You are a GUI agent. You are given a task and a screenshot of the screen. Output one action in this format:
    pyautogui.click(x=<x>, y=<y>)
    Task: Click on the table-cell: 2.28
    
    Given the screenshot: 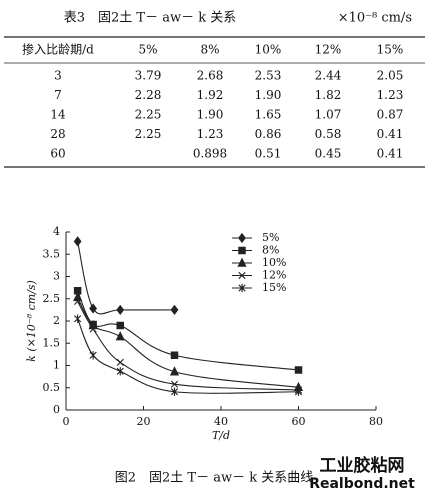 What is the action you would take?
    pyautogui.click(x=148, y=95)
    